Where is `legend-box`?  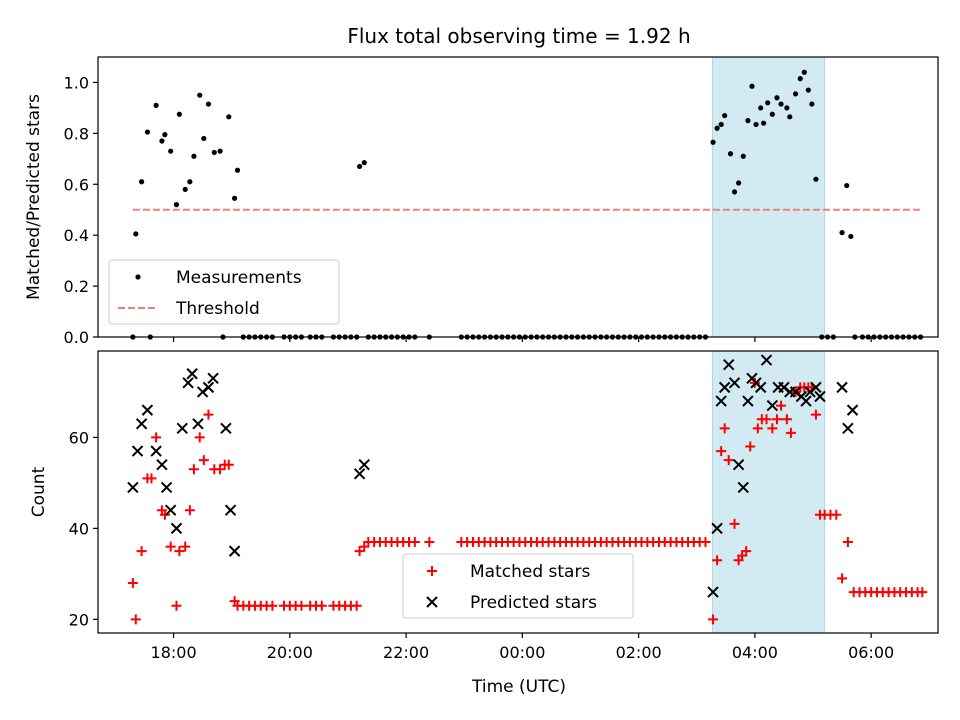
legend-box is located at coordinates (224, 292).